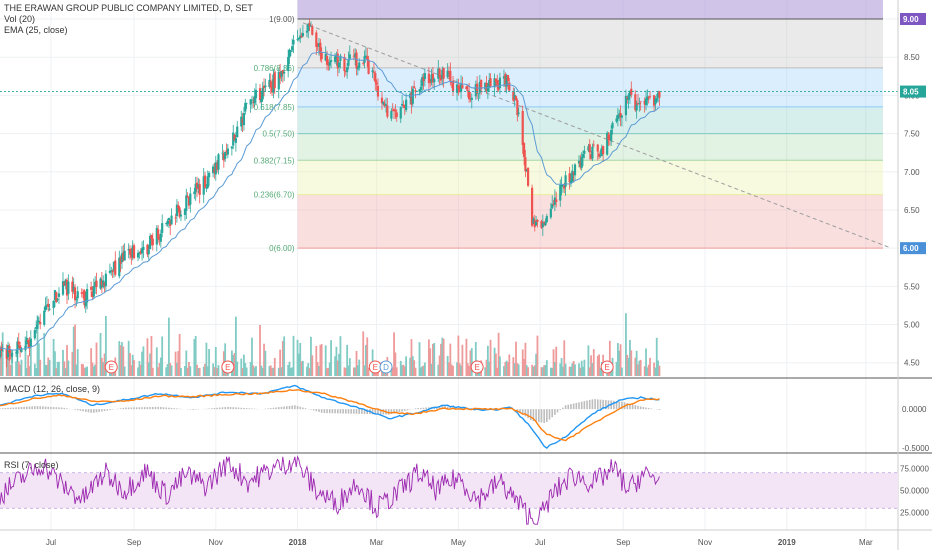 Image resolution: width=932 pixels, height=555 pixels. What do you see at coordinates (912, 172) in the screenshot?
I see `price-tick-label: 7.00` at bounding box center [912, 172].